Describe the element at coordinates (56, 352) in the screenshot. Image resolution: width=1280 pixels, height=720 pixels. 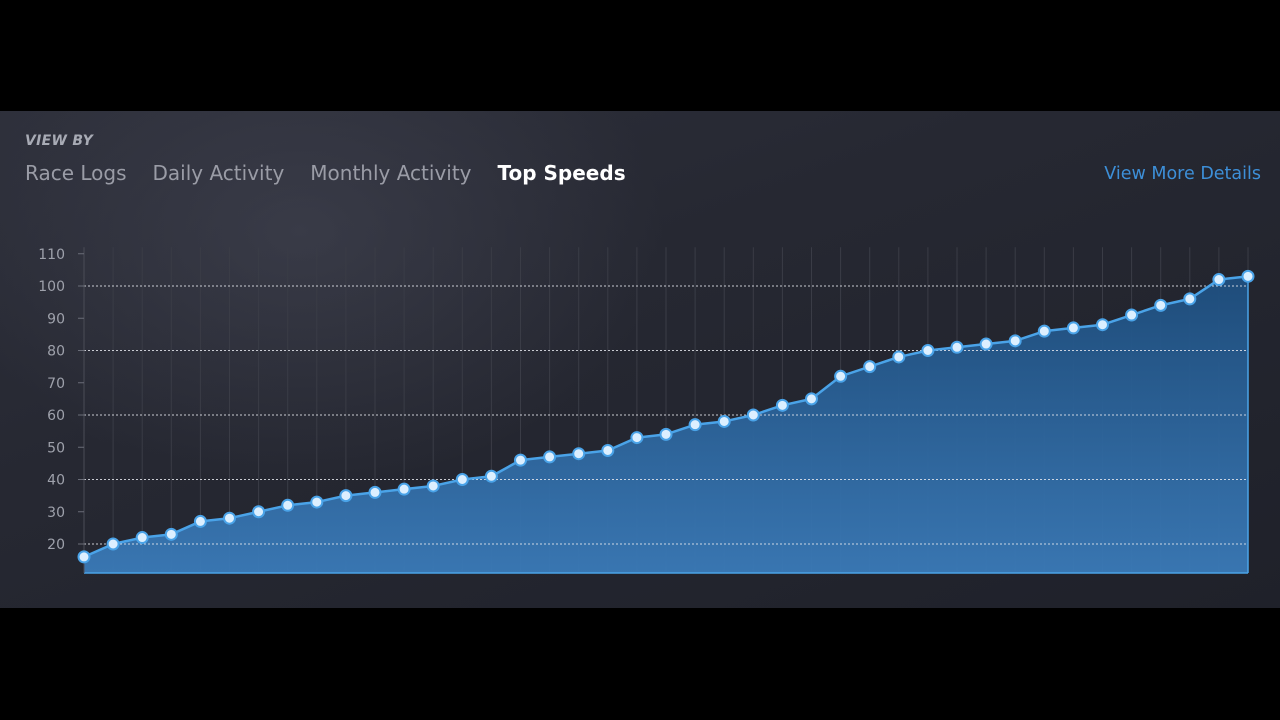
I see `y-tick-label: 80` at that location.